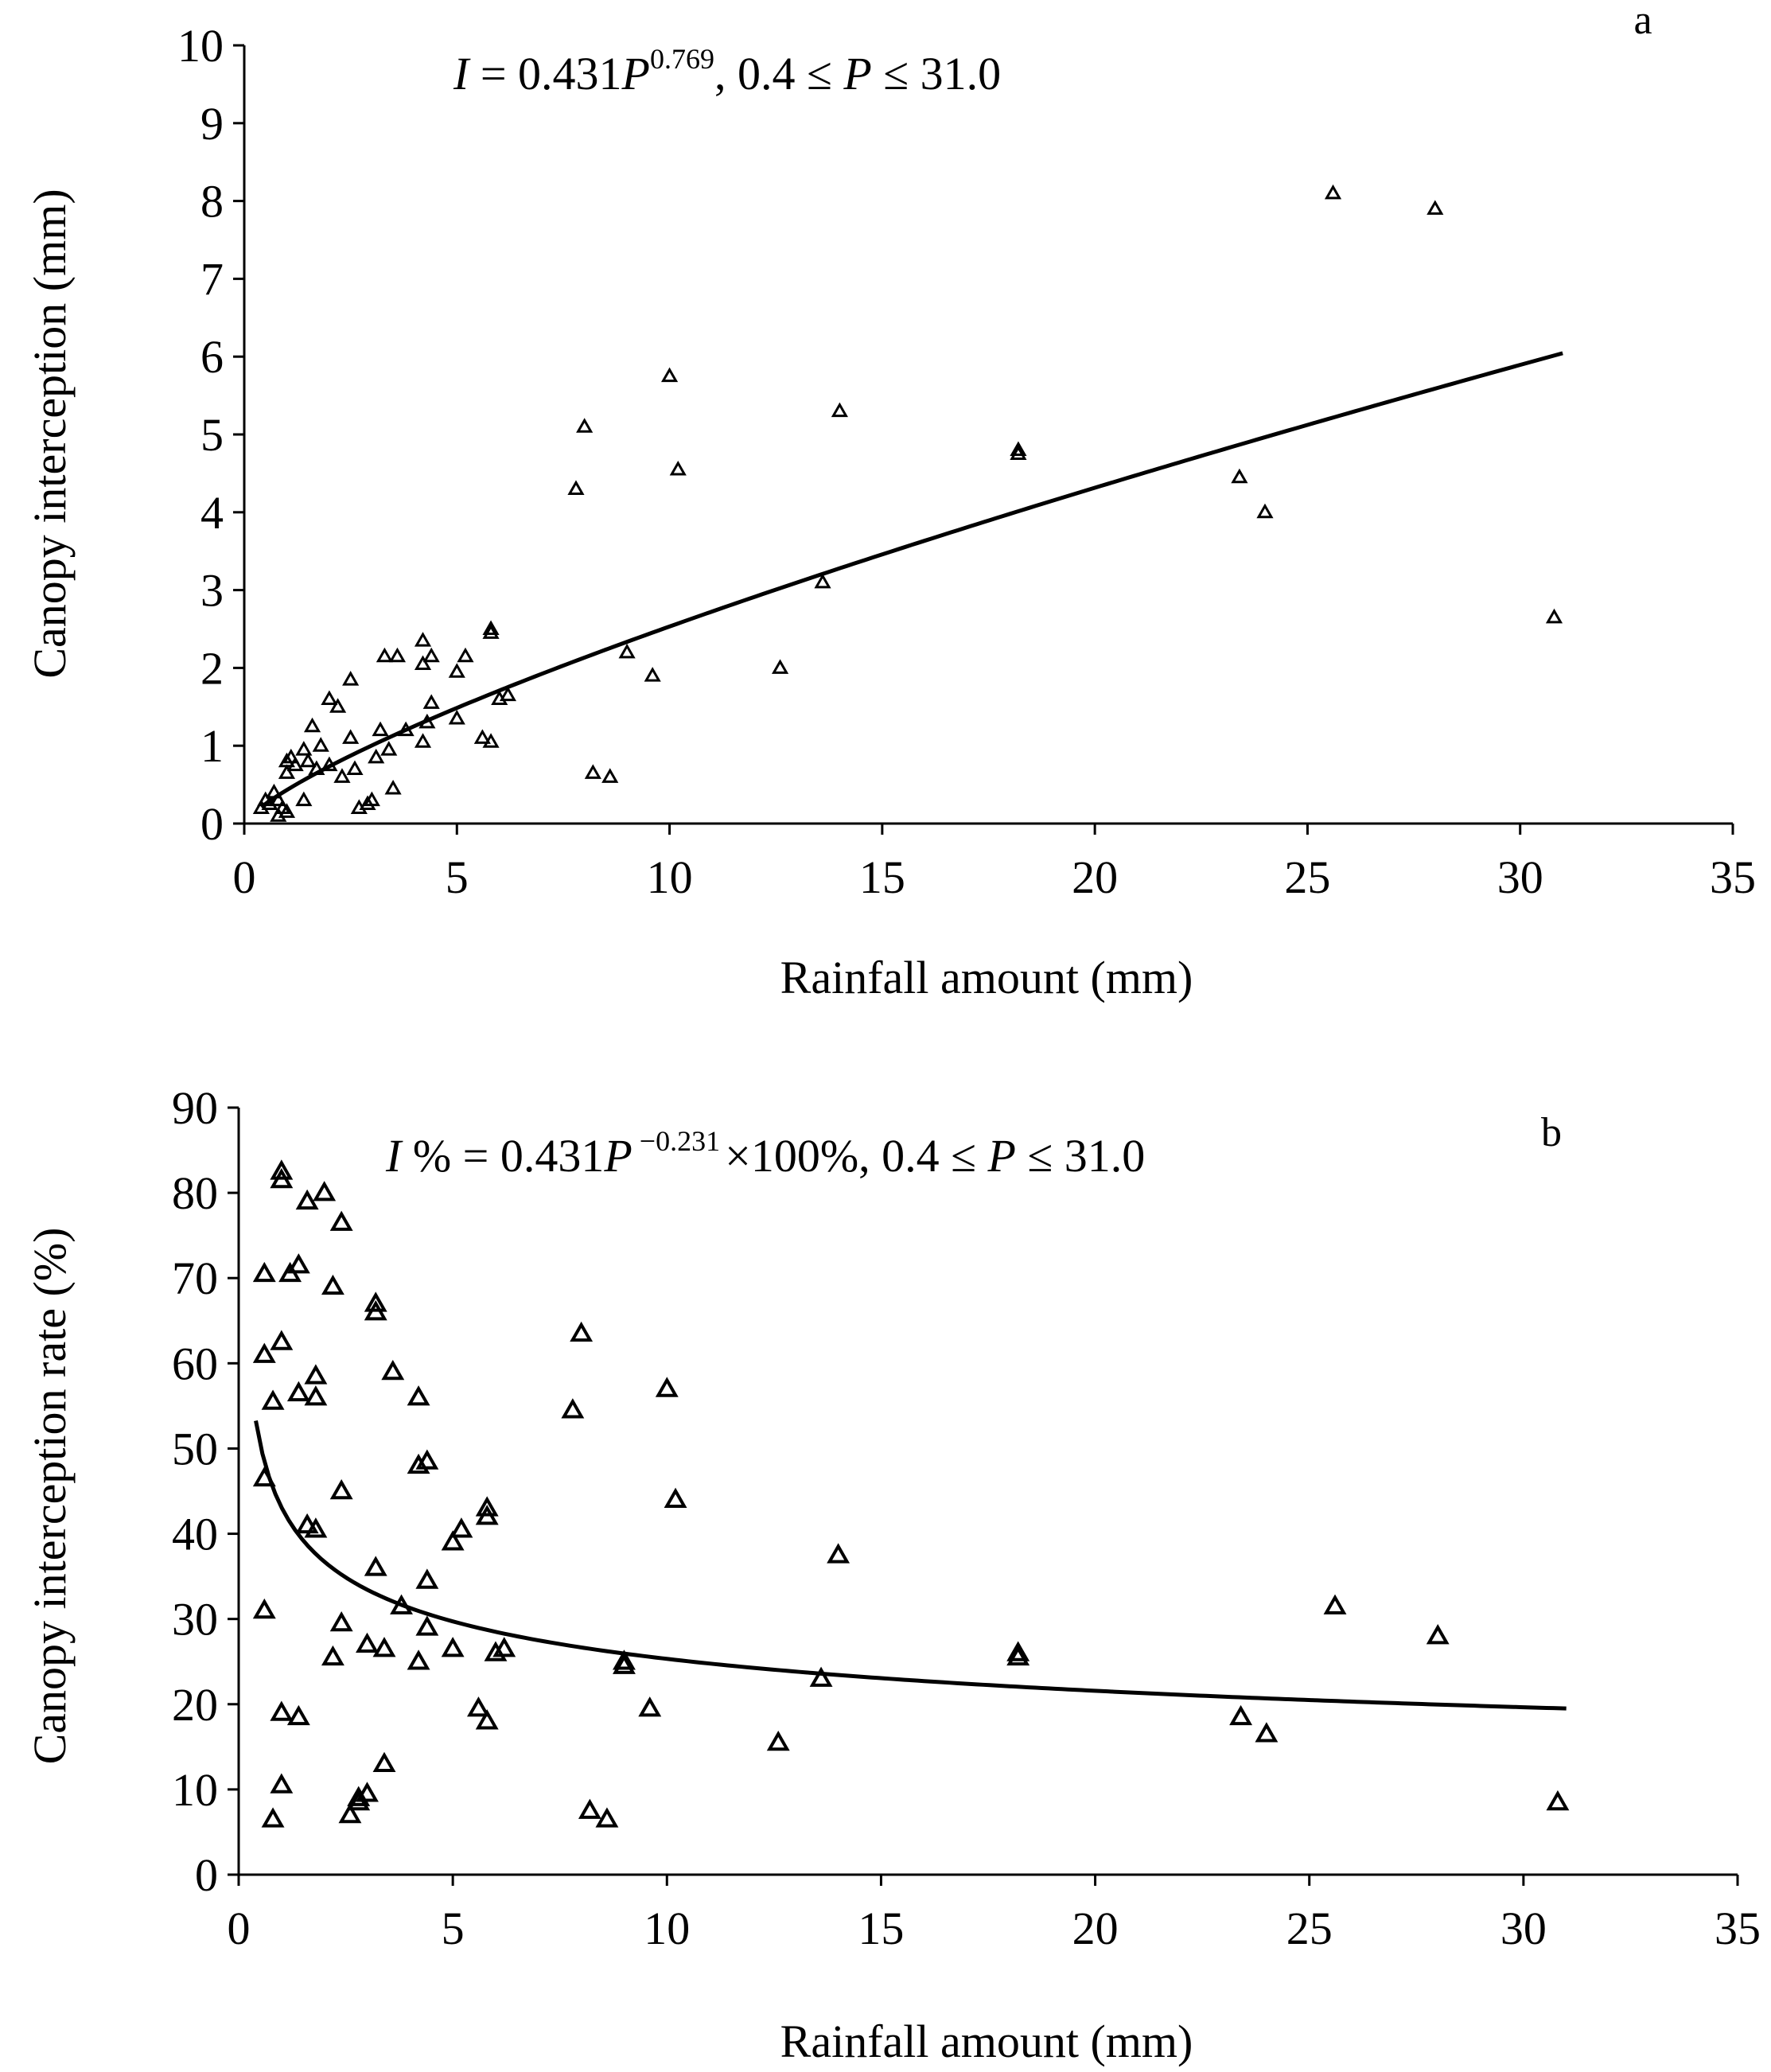  What do you see at coordinates (195, 1705) in the screenshot?
I see `panel-b-y-tick-label: 20` at bounding box center [195, 1705].